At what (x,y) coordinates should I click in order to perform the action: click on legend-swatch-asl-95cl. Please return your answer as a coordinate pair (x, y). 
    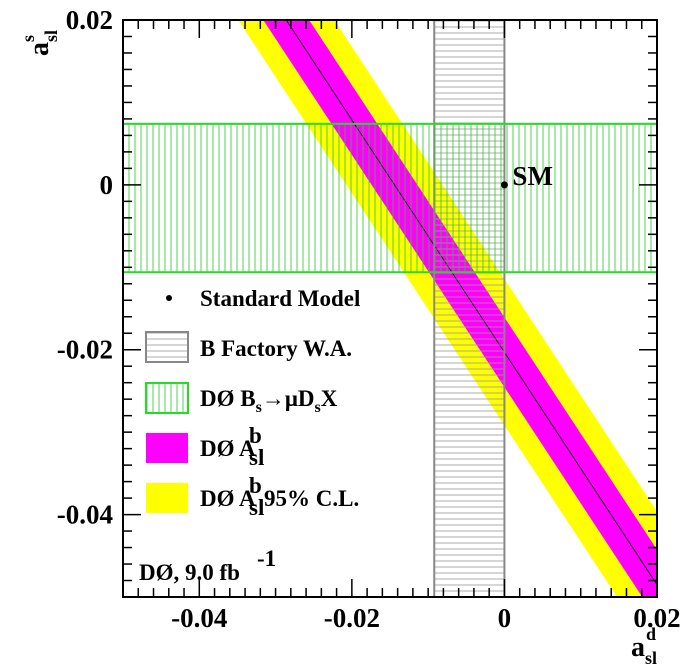
    Looking at the image, I should click on (167, 498).